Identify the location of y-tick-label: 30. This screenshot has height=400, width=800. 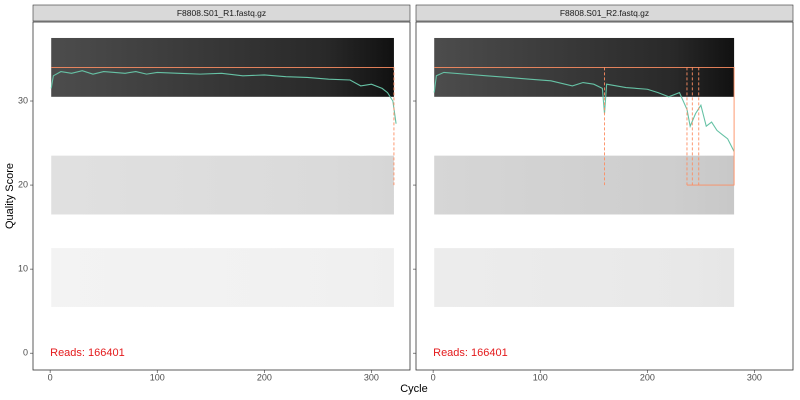
(23, 100).